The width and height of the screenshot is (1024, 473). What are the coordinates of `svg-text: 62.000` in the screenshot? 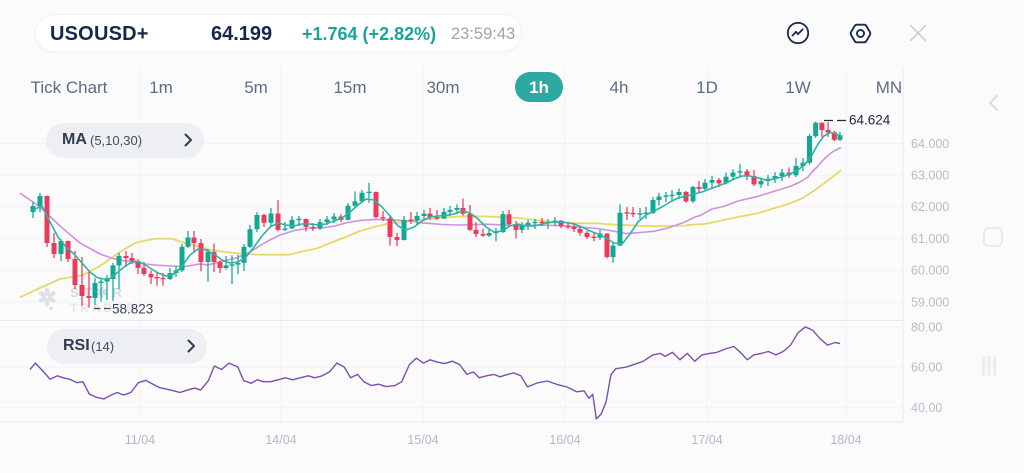 It's located at (930, 207).